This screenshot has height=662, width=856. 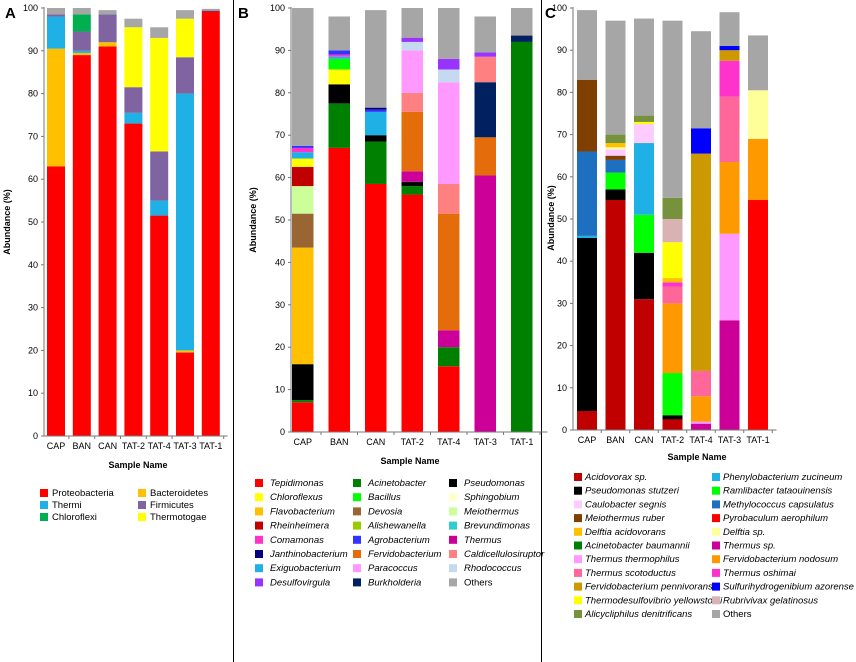 I want to click on legend-item: Delftia acidovorans, so click(x=620, y=532).